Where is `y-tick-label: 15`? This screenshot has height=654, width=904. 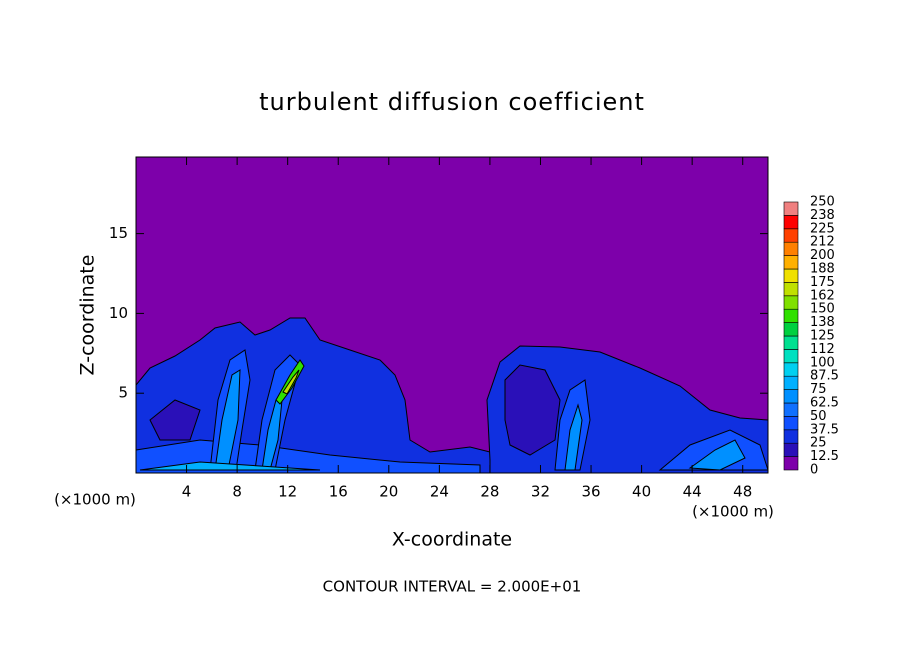 y-tick-label: 15 is located at coordinates (118, 233).